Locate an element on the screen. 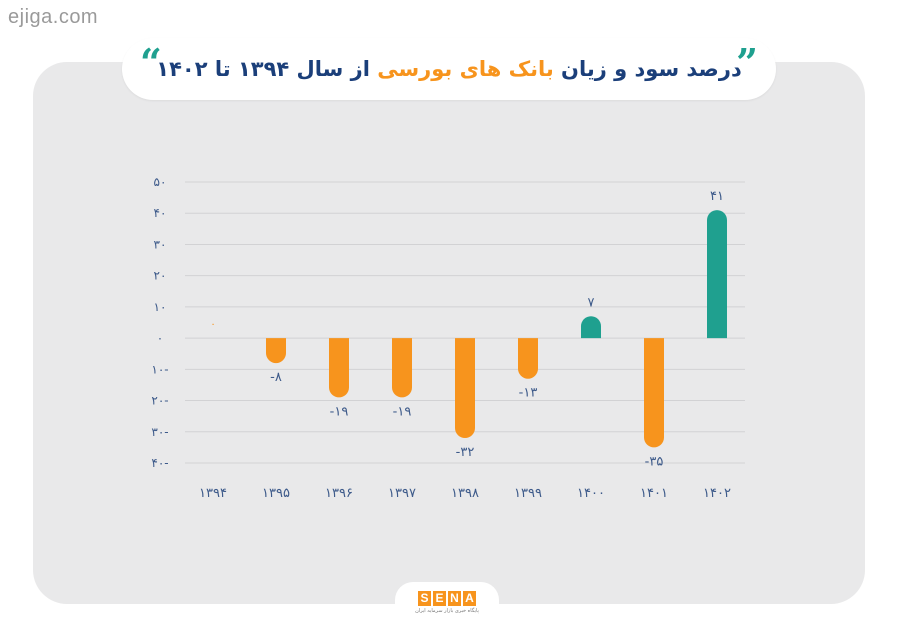  y-tick-label: ۴۰- is located at coordinates (159, 463).